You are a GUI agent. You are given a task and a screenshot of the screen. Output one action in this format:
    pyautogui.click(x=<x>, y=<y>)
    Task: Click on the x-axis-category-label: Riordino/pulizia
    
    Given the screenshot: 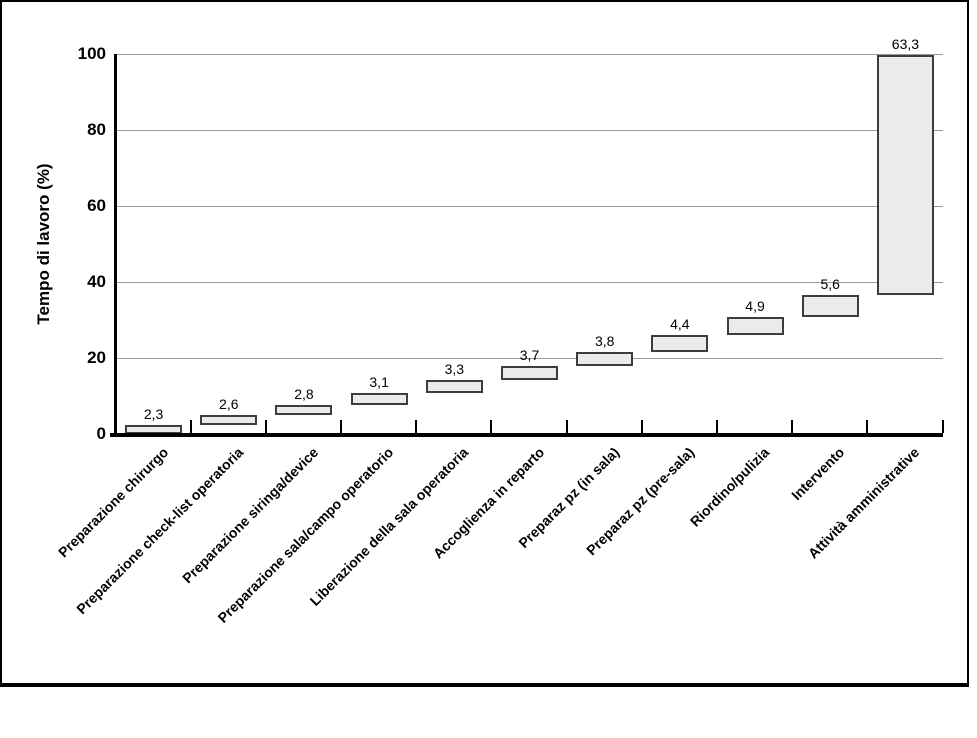 What is the action you would take?
    pyautogui.click(x=729, y=487)
    